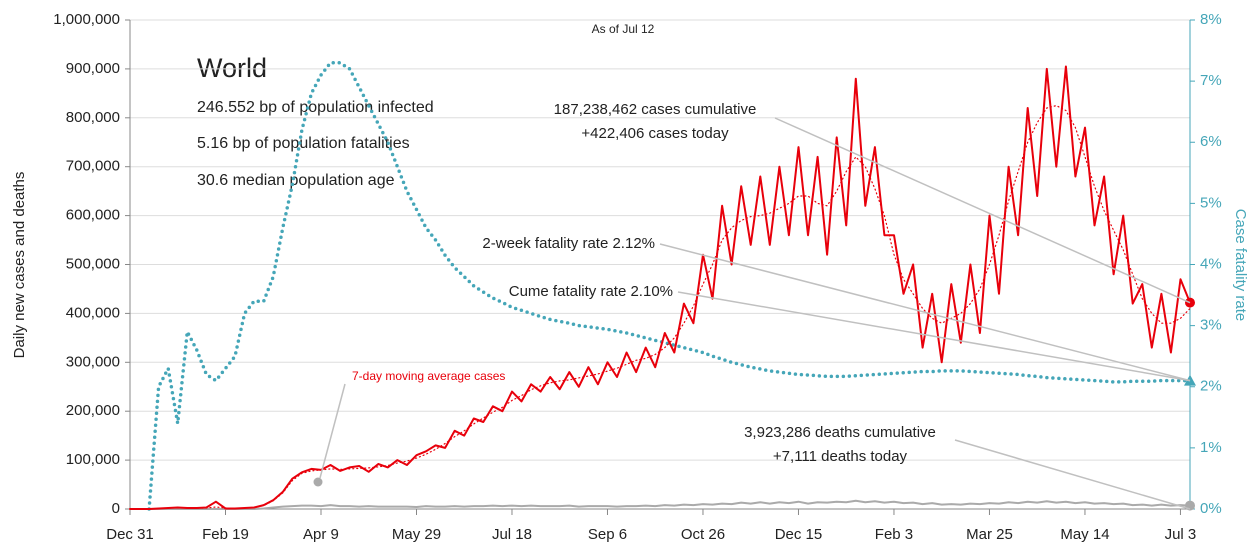 The image size is (1253, 548). I want to click on y2-tick-label: 0%, so click(1211, 508).